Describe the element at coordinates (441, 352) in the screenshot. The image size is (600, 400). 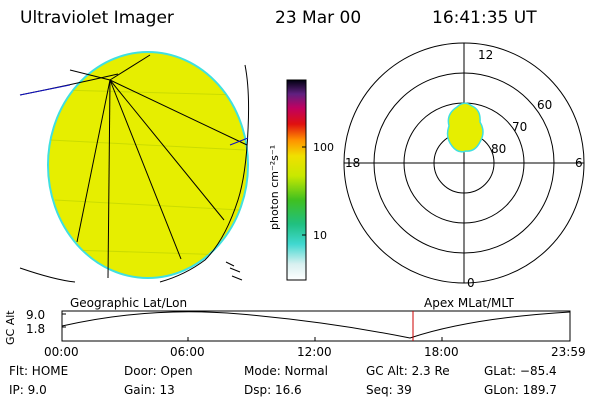
I see `timeline-xtick-3: 18:00` at that location.